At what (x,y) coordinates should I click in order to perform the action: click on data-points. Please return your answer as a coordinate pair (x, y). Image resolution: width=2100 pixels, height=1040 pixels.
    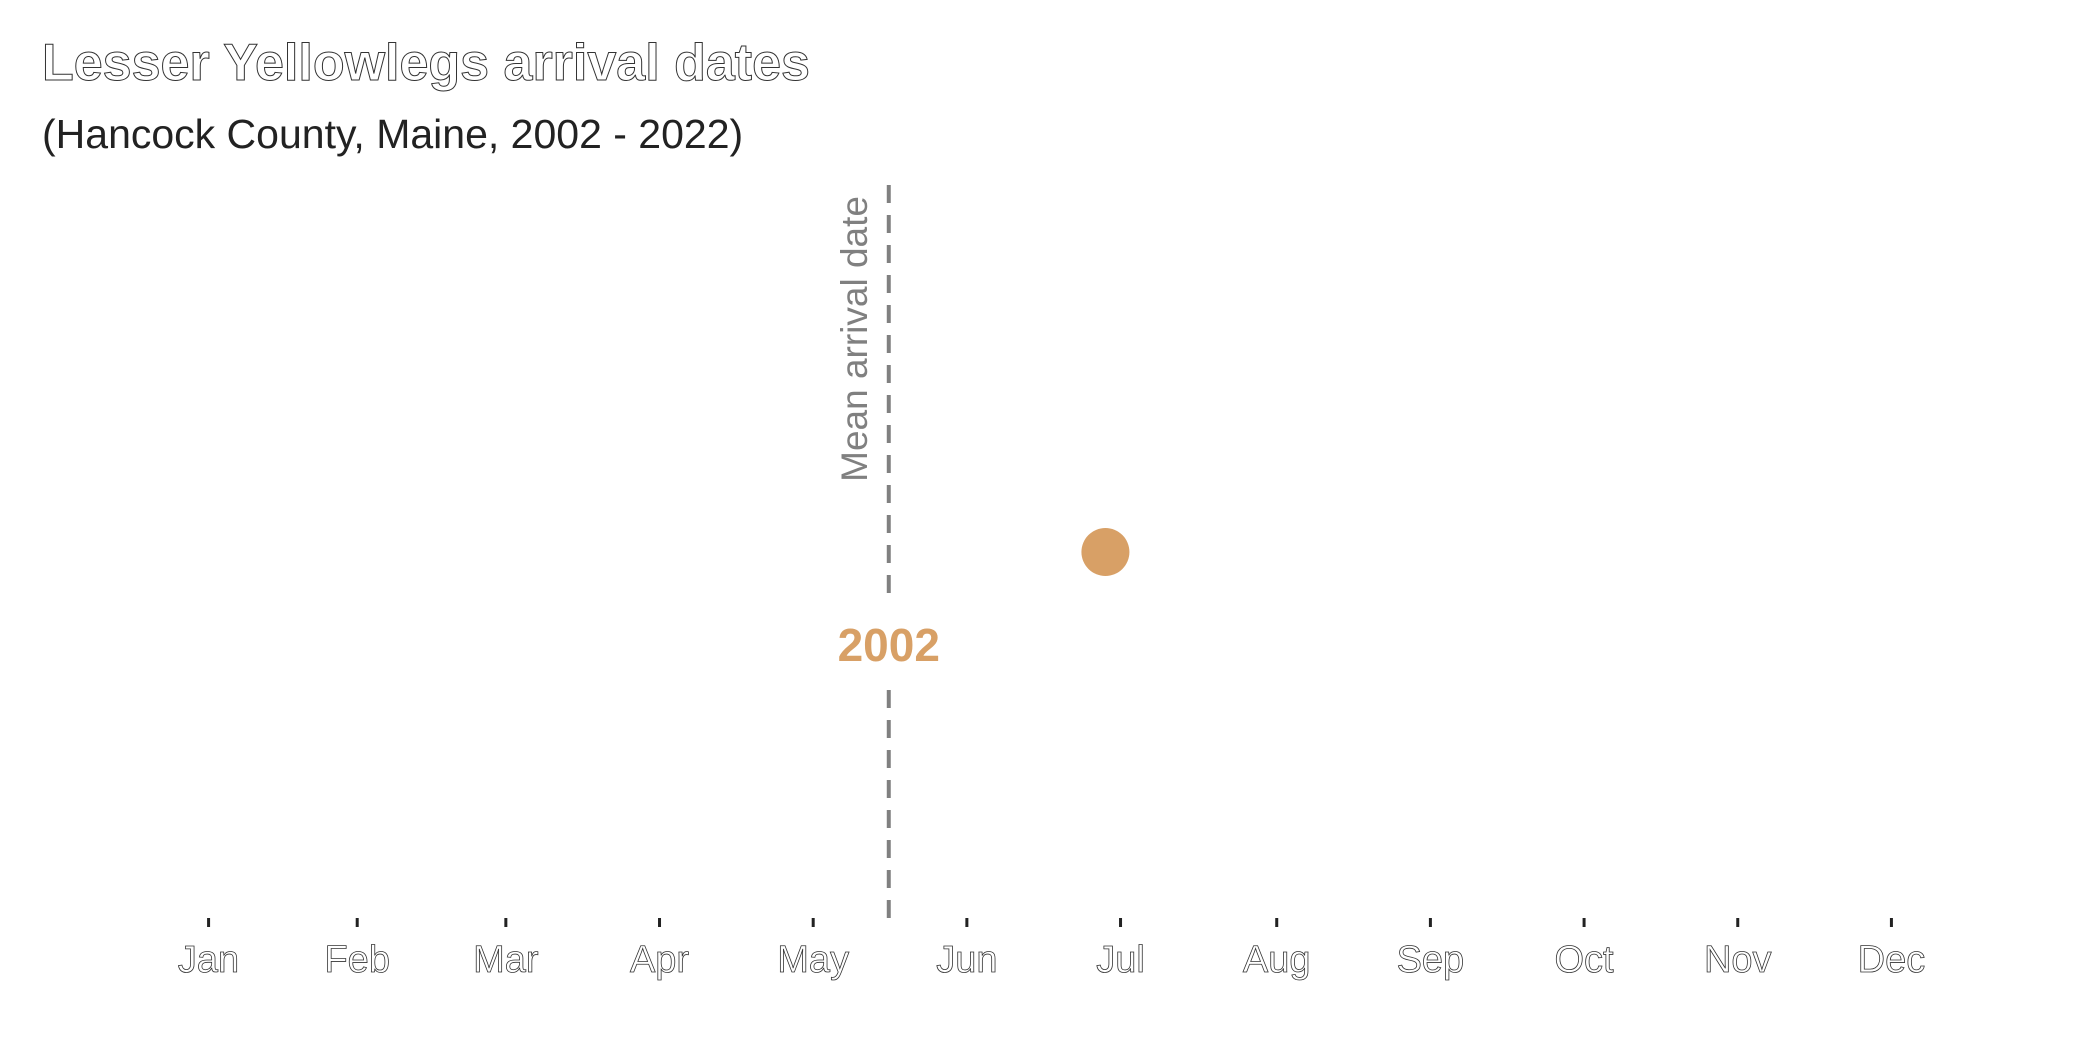
    Looking at the image, I should click on (1105, 552).